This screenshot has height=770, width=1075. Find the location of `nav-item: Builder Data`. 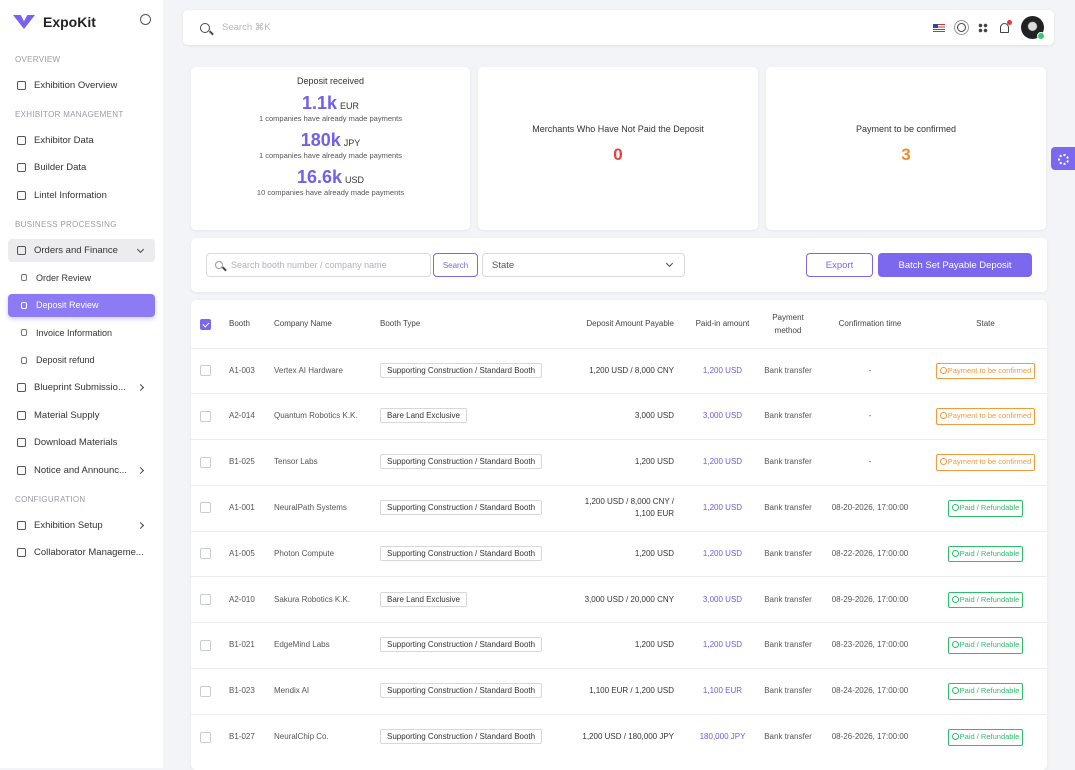

nav-item: Builder Data is located at coordinates (77, 168).